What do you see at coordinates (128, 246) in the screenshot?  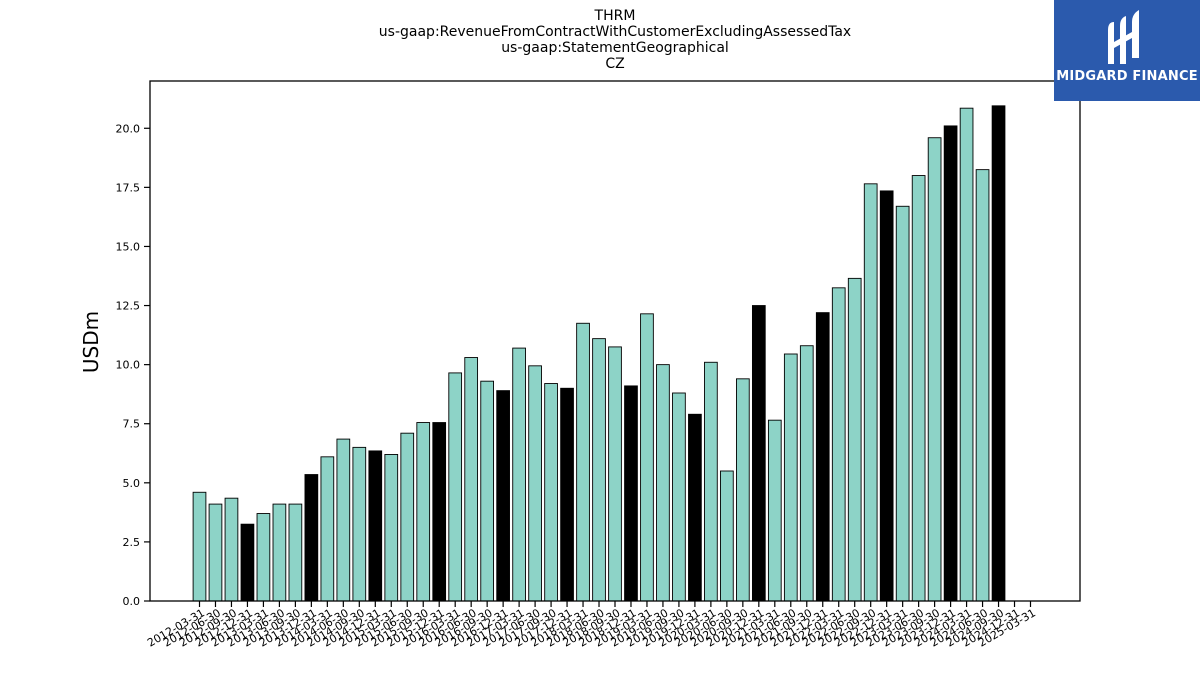 I see `y-tick-label: 15.0` at bounding box center [128, 246].